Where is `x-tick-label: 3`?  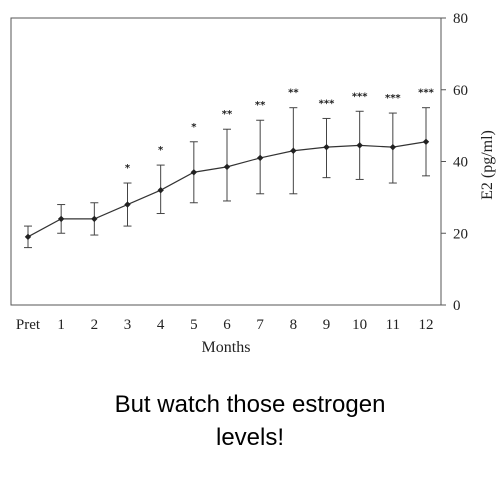 x-tick-label: 3 is located at coordinates (128, 325).